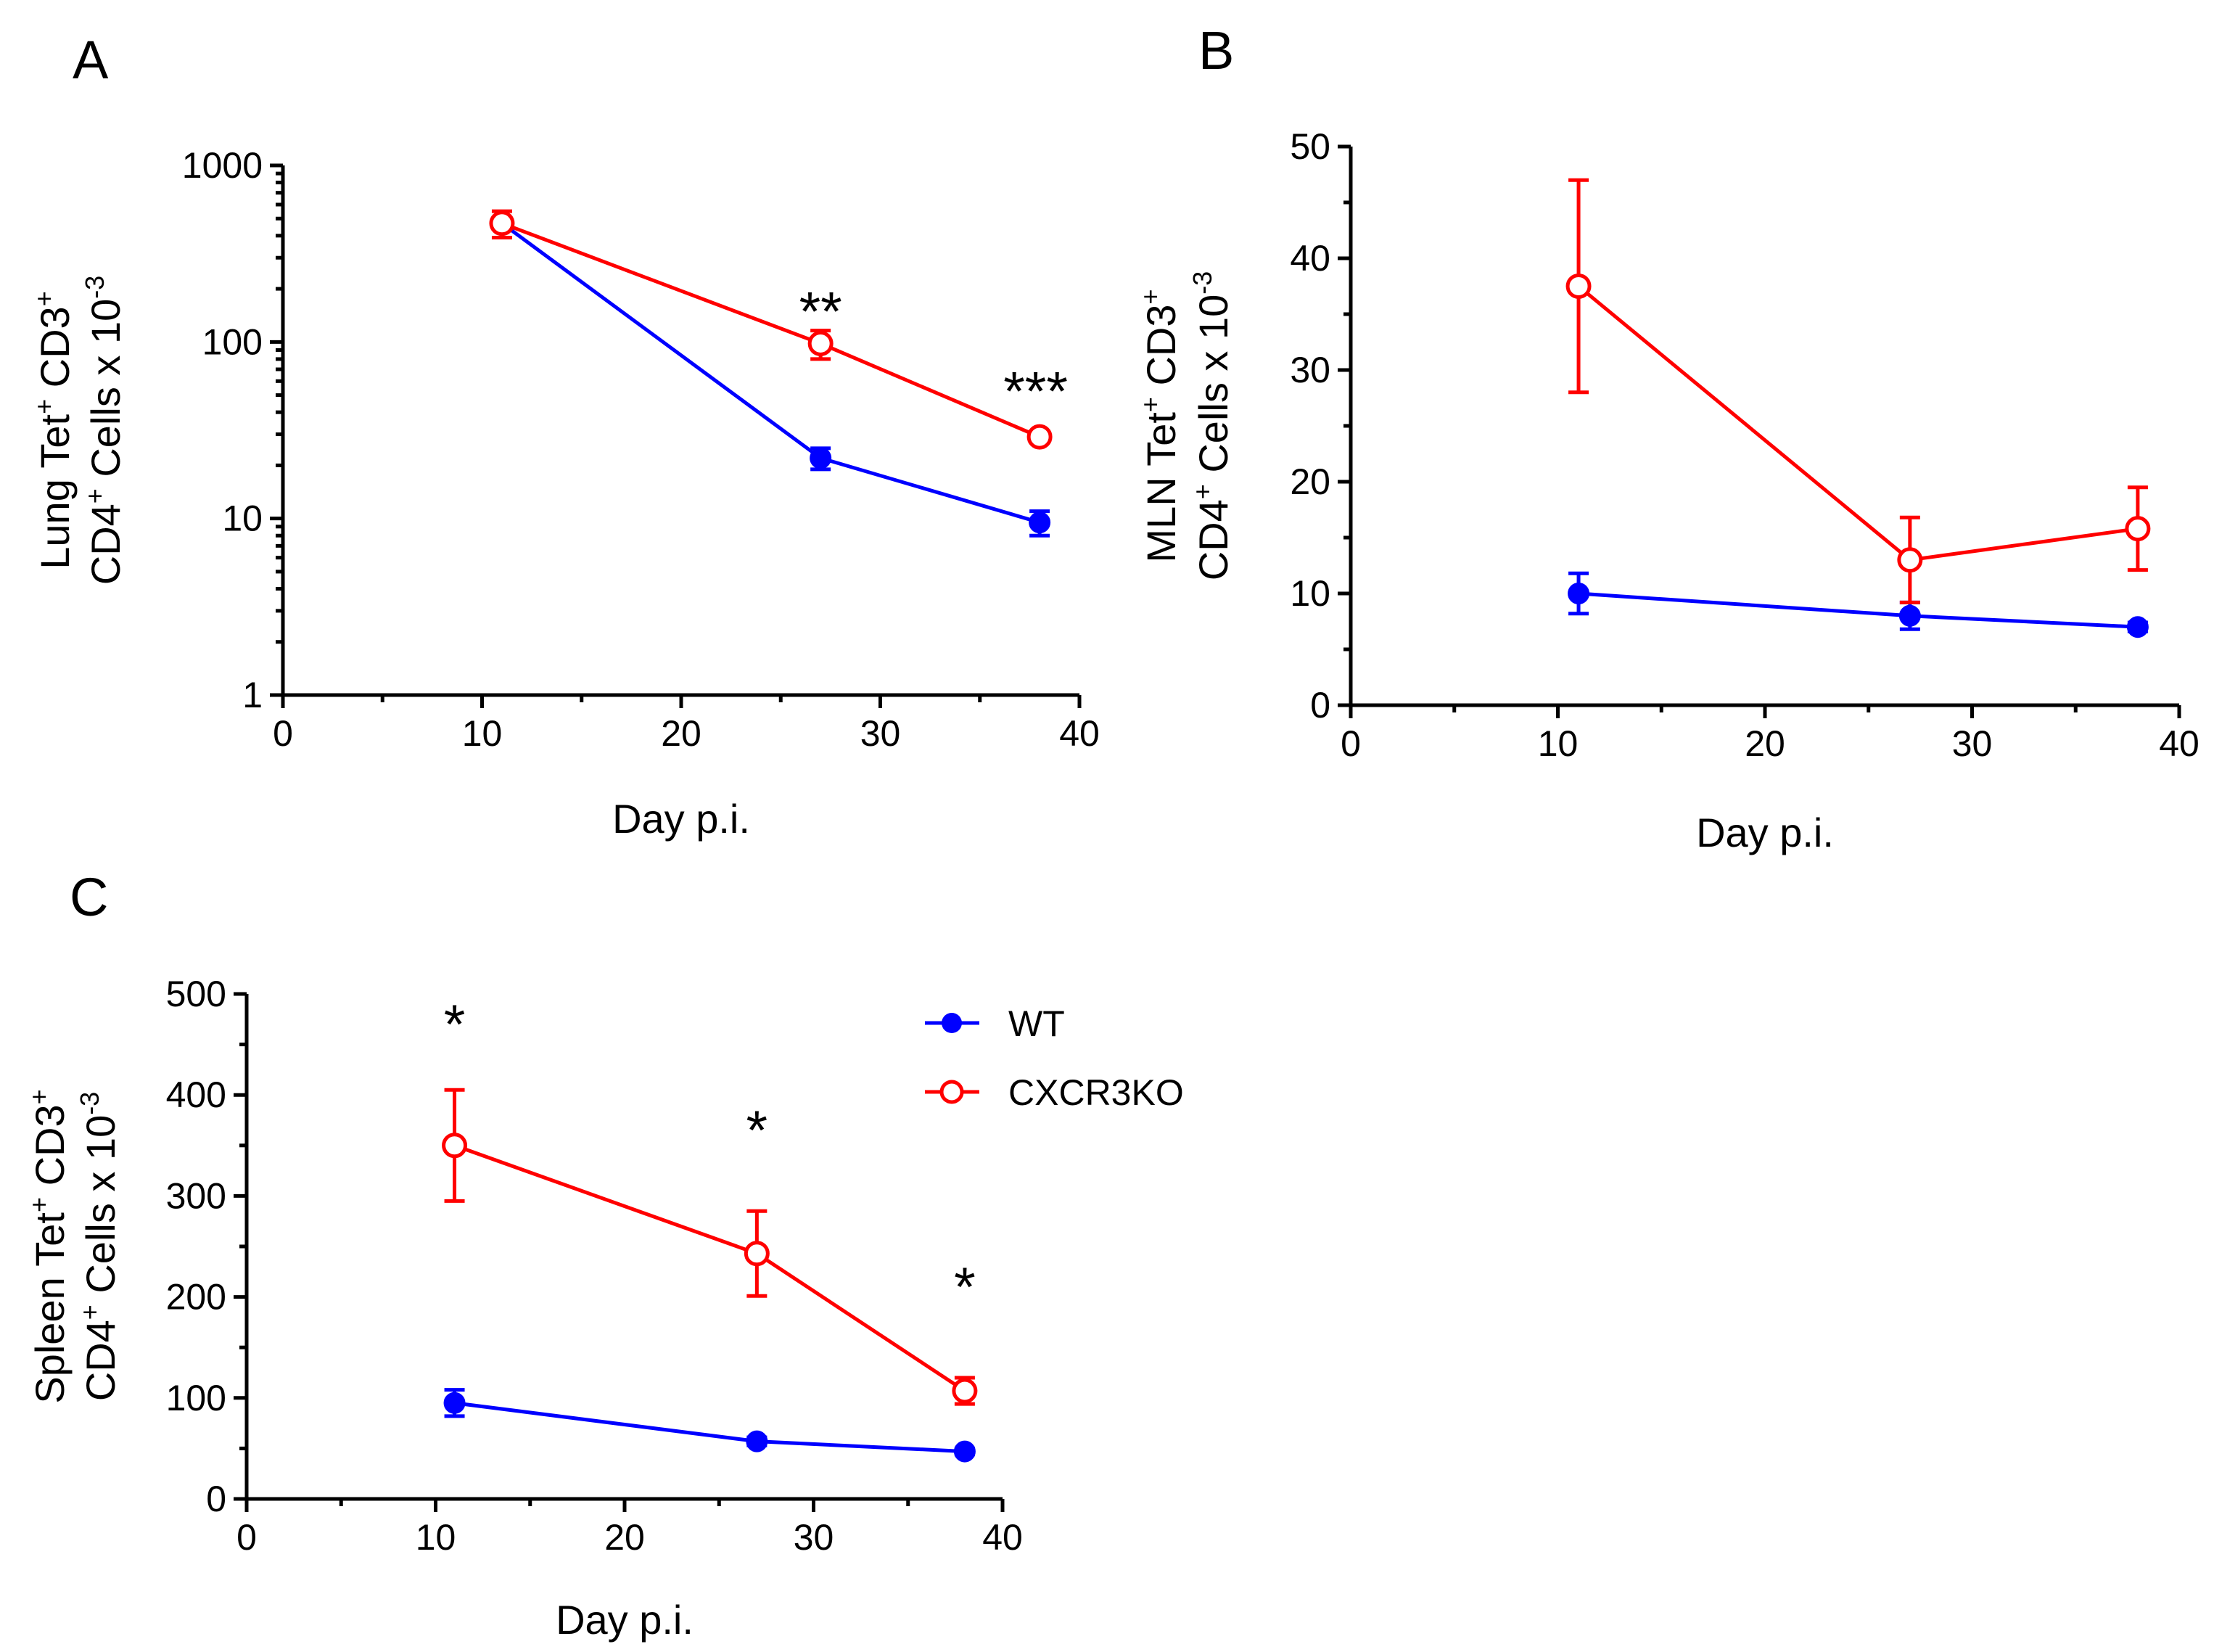 This screenshot has height=1652, width=2214. What do you see at coordinates (246, 1538) in the screenshot?
I see `panel-c-x-tick-label: 0` at bounding box center [246, 1538].